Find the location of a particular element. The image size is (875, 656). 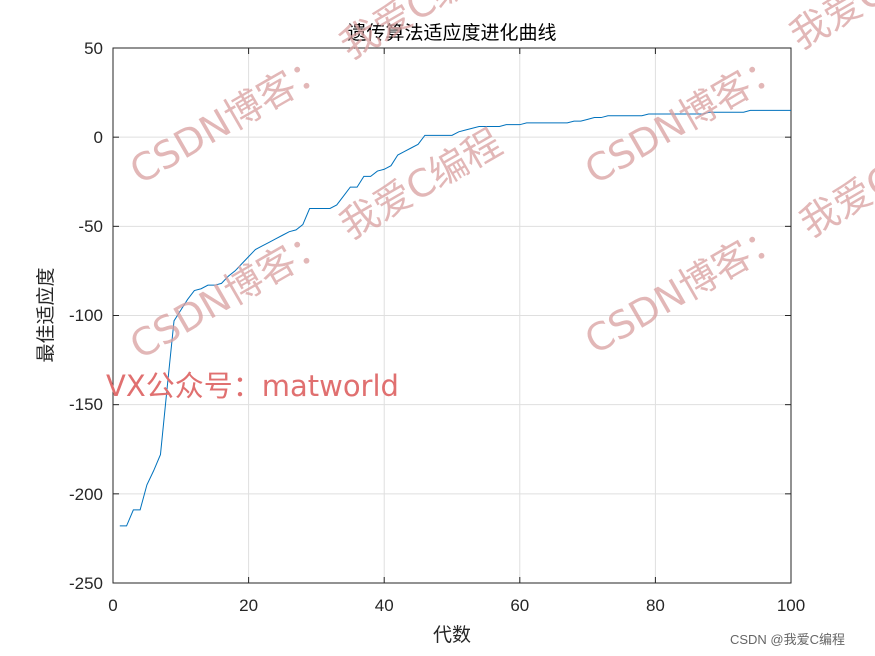

vx-watermark: VX公众号：matworld is located at coordinates (252, 386).